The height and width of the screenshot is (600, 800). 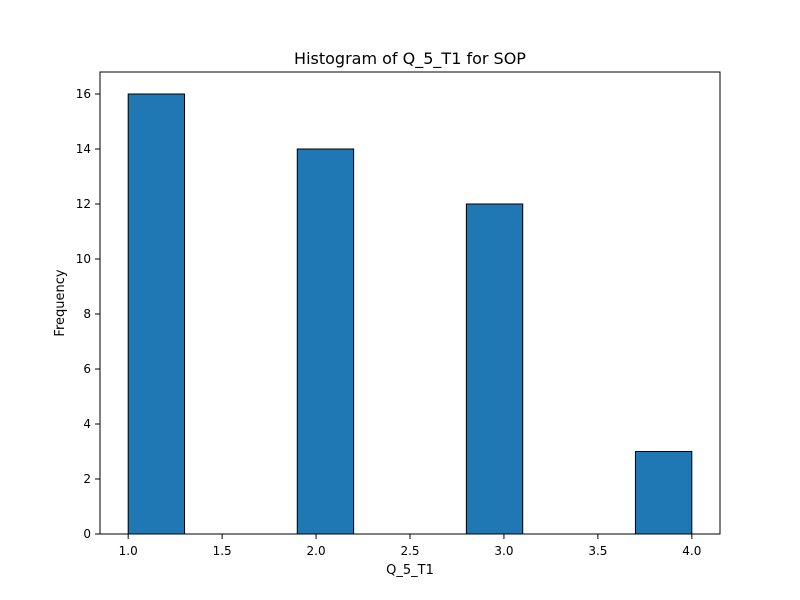 What do you see at coordinates (83, 94) in the screenshot?
I see `y-tick-label-8: 16` at bounding box center [83, 94].